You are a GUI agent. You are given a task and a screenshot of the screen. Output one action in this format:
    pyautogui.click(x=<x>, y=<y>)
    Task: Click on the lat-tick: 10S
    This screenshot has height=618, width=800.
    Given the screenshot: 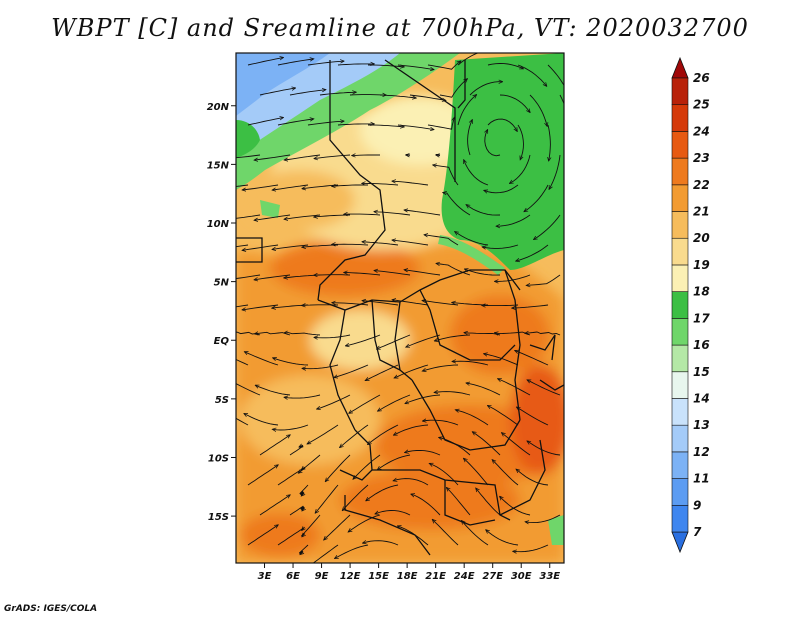 What is the action you would take?
    pyautogui.click(x=222, y=458)
    